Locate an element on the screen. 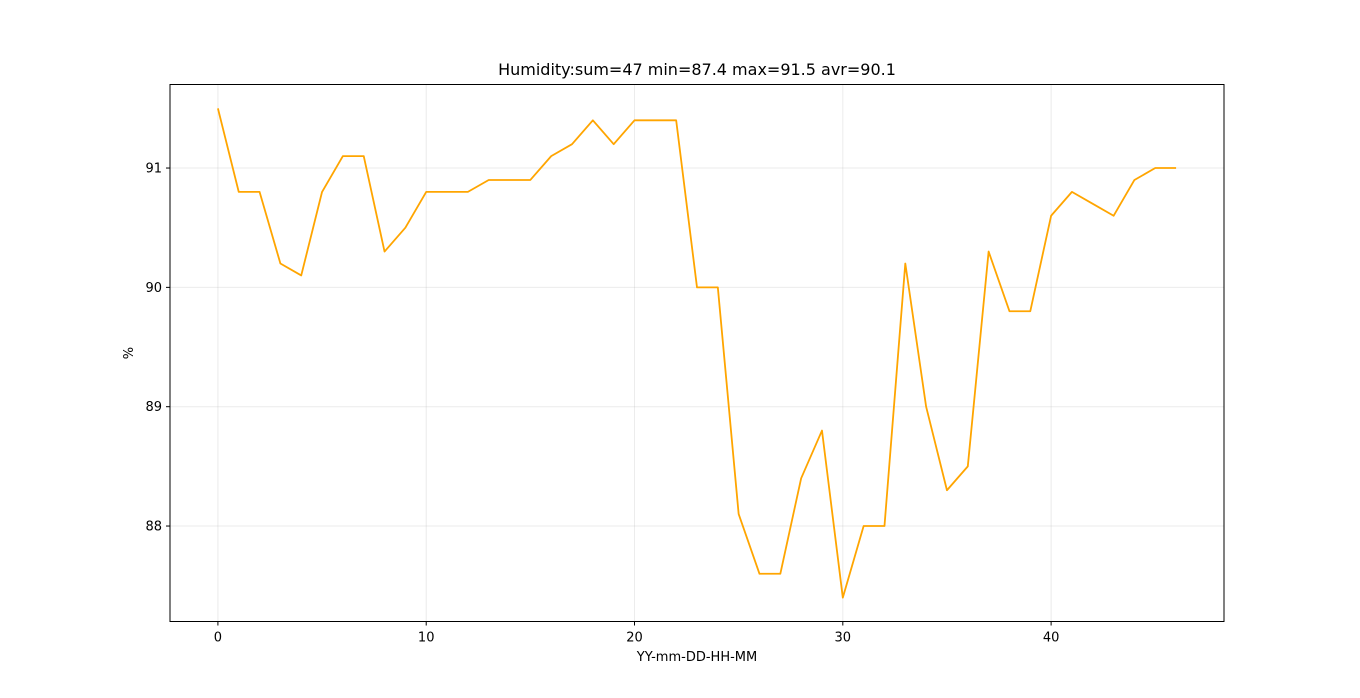 This screenshot has height=698, width=1360. x-tick-label: 0 is located at coordinates (218, 638).